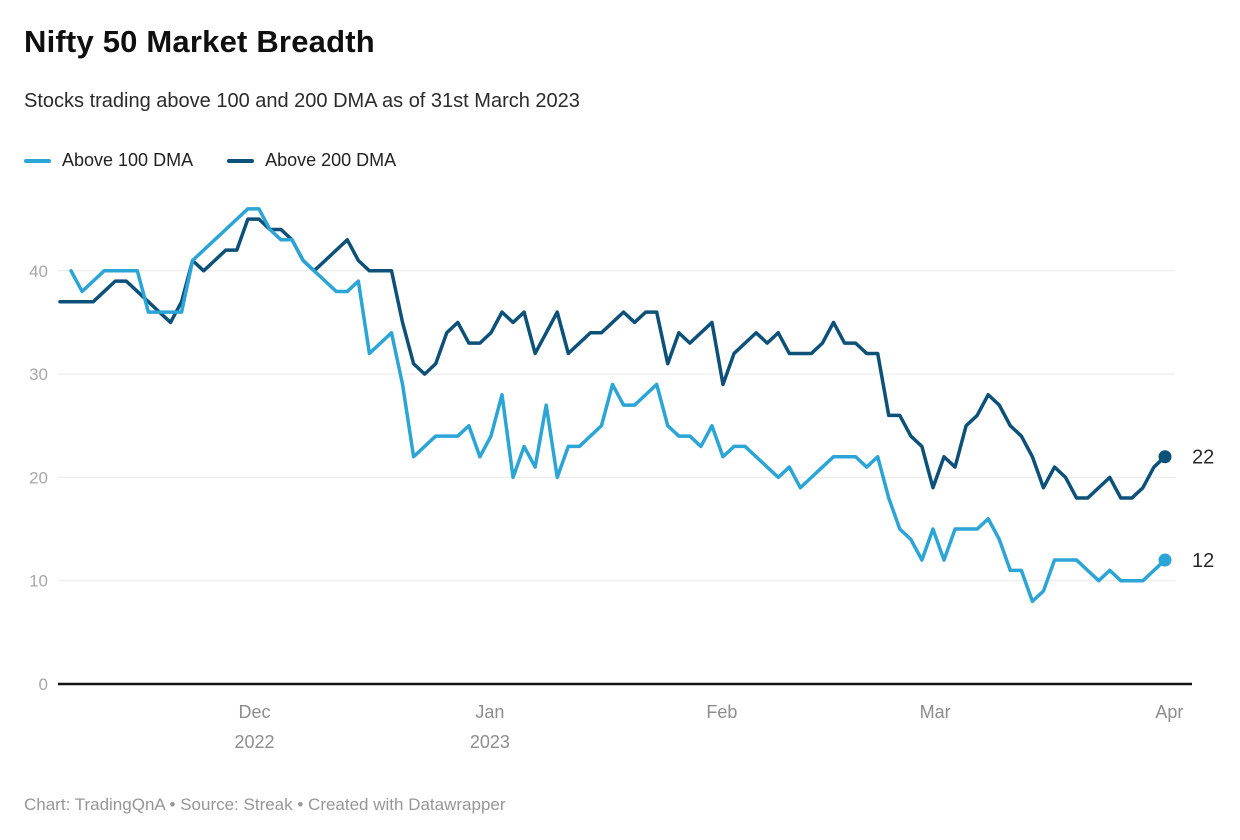 Image resolution: width=1240 pixels, height=840 pixels. Describe the element at coordinates (489, 712) in the screenshot. I see `x-axis-tick-label: Jan` at that location.